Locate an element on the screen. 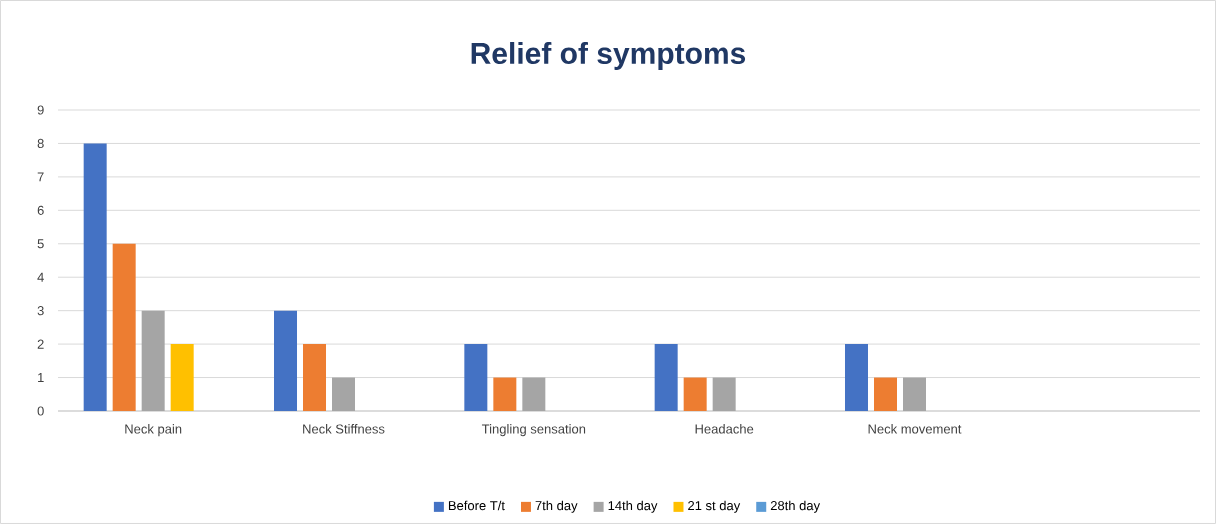 This screenshot has height=524, width=1216. legend-label: 7th day is located at coordinates (556, 506).